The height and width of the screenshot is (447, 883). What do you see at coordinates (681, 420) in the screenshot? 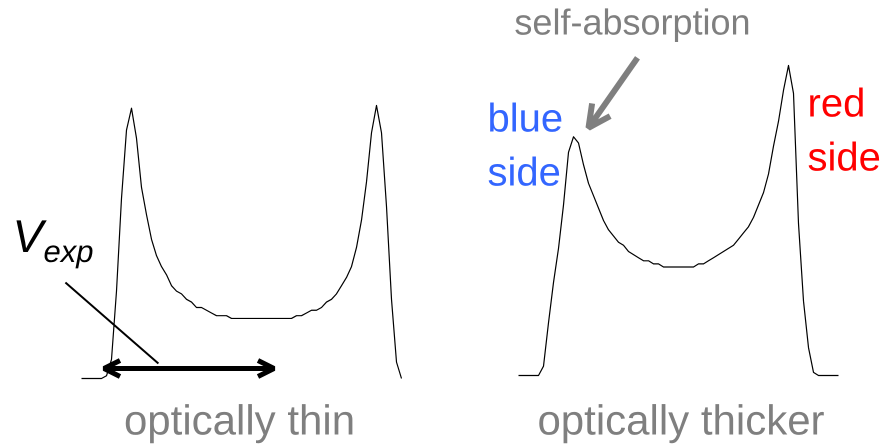
I see `x-axis-title: optically thicker` at bounding box center [681, 420].